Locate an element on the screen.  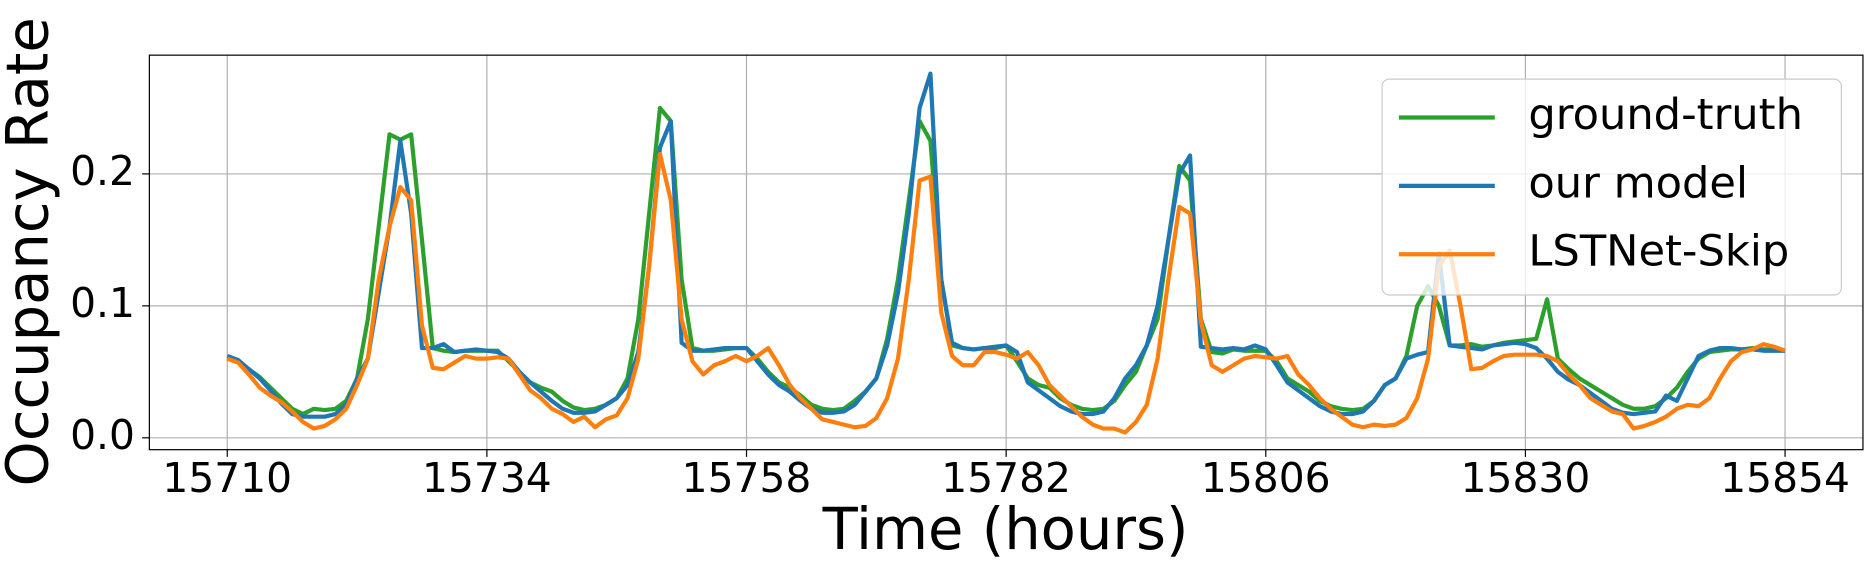
legend-label: ground-truth is located at coordinates (1665, 115).